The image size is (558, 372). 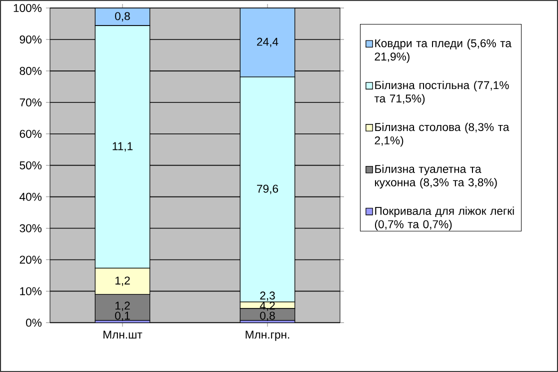 What do you see at coordinates (267, 296) in the screenshot?
I see `annotation: 2,3` at bounding box center [267, 296].